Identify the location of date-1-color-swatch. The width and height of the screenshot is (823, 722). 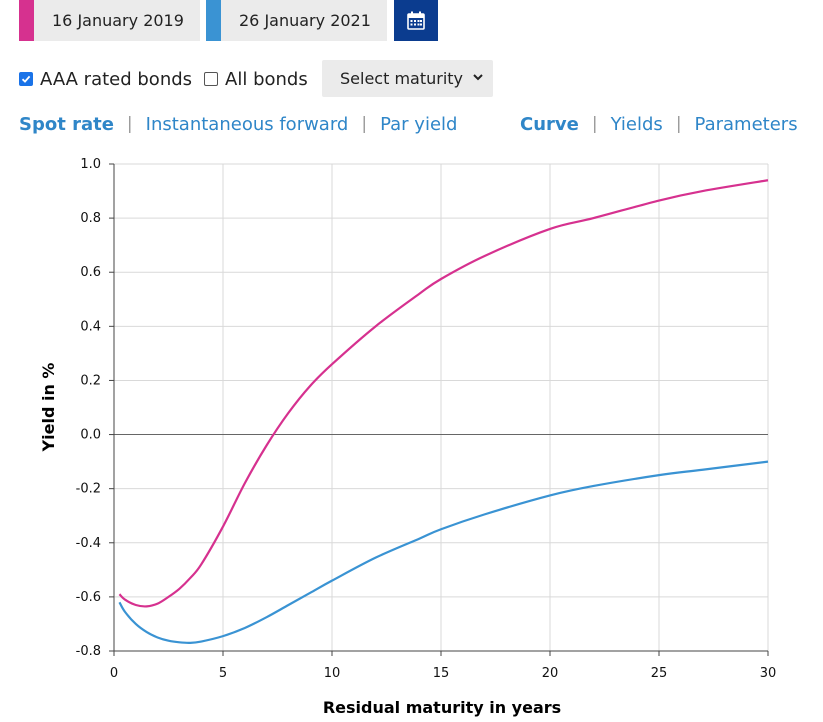
(26, 20).